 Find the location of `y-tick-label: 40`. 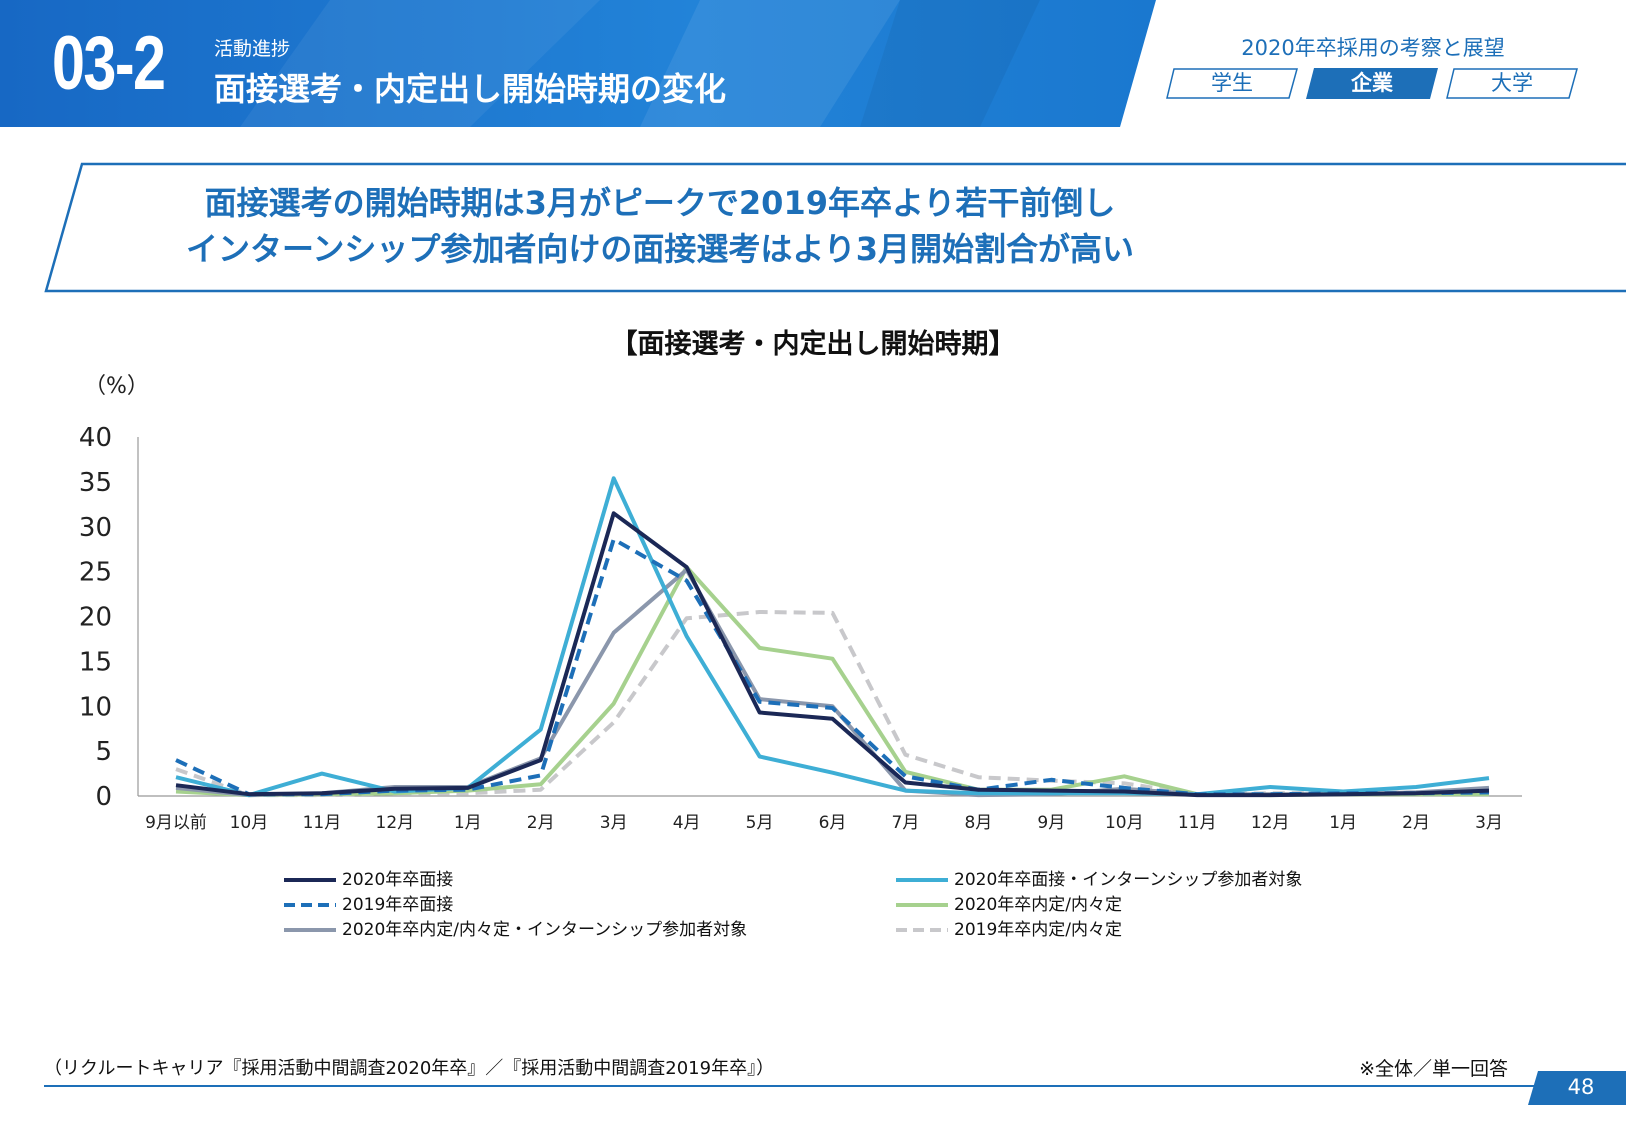

y-tick-label: 40 is located at coordinates (95, 438).